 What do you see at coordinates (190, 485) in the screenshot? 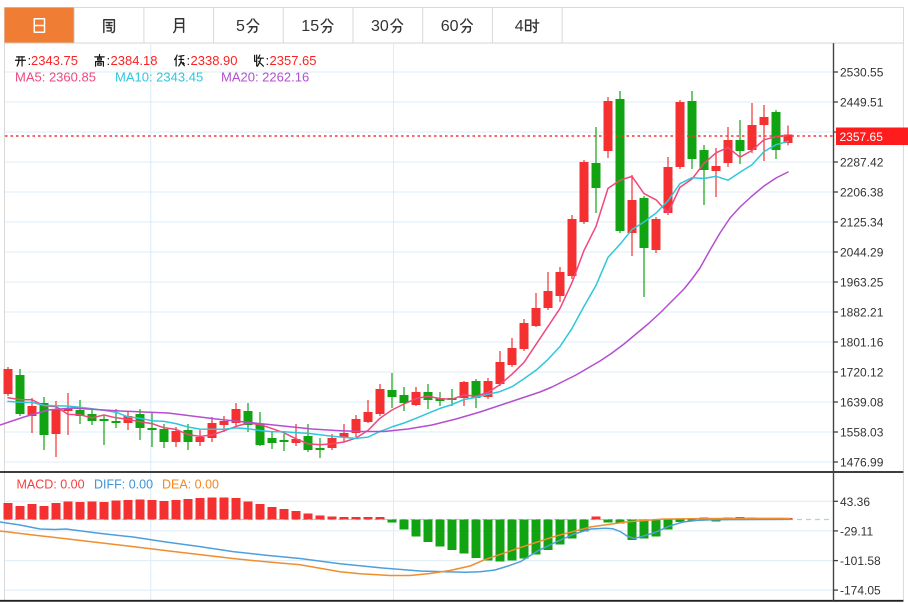
I see `svg-text: DEA: 0.00` at bounding box center [190, 485].